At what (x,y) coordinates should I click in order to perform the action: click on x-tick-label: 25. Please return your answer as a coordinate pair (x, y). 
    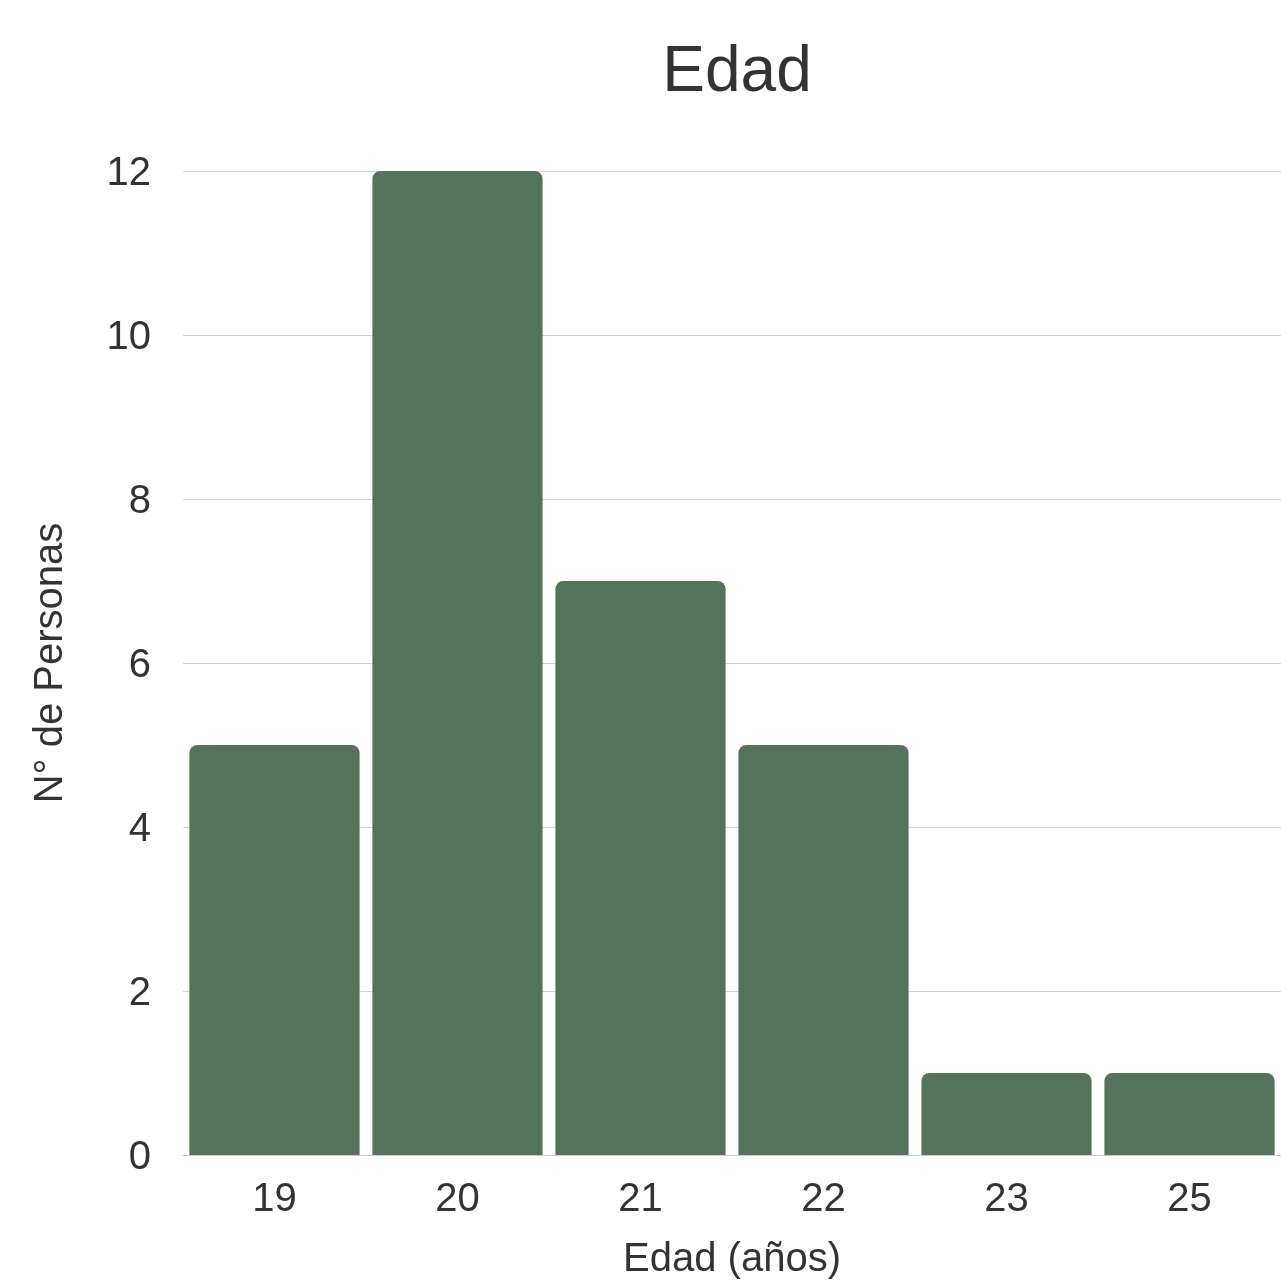
    Looking at the image, I should click on (1189, 1197).